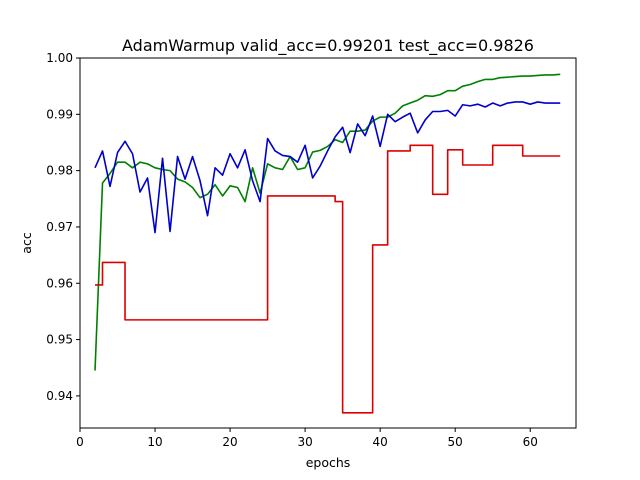  Describe the element at coordinates (229, 442) in the screenshot. I see `x-tick-label: 20` at that location.